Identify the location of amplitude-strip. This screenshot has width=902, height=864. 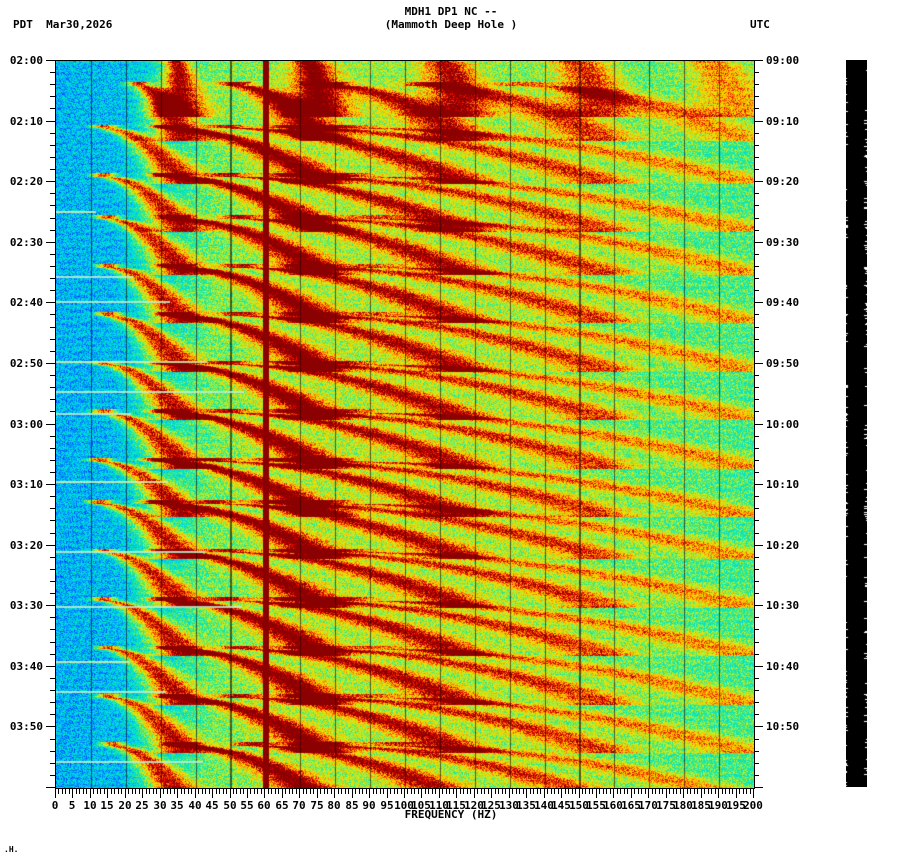
(856, 423).